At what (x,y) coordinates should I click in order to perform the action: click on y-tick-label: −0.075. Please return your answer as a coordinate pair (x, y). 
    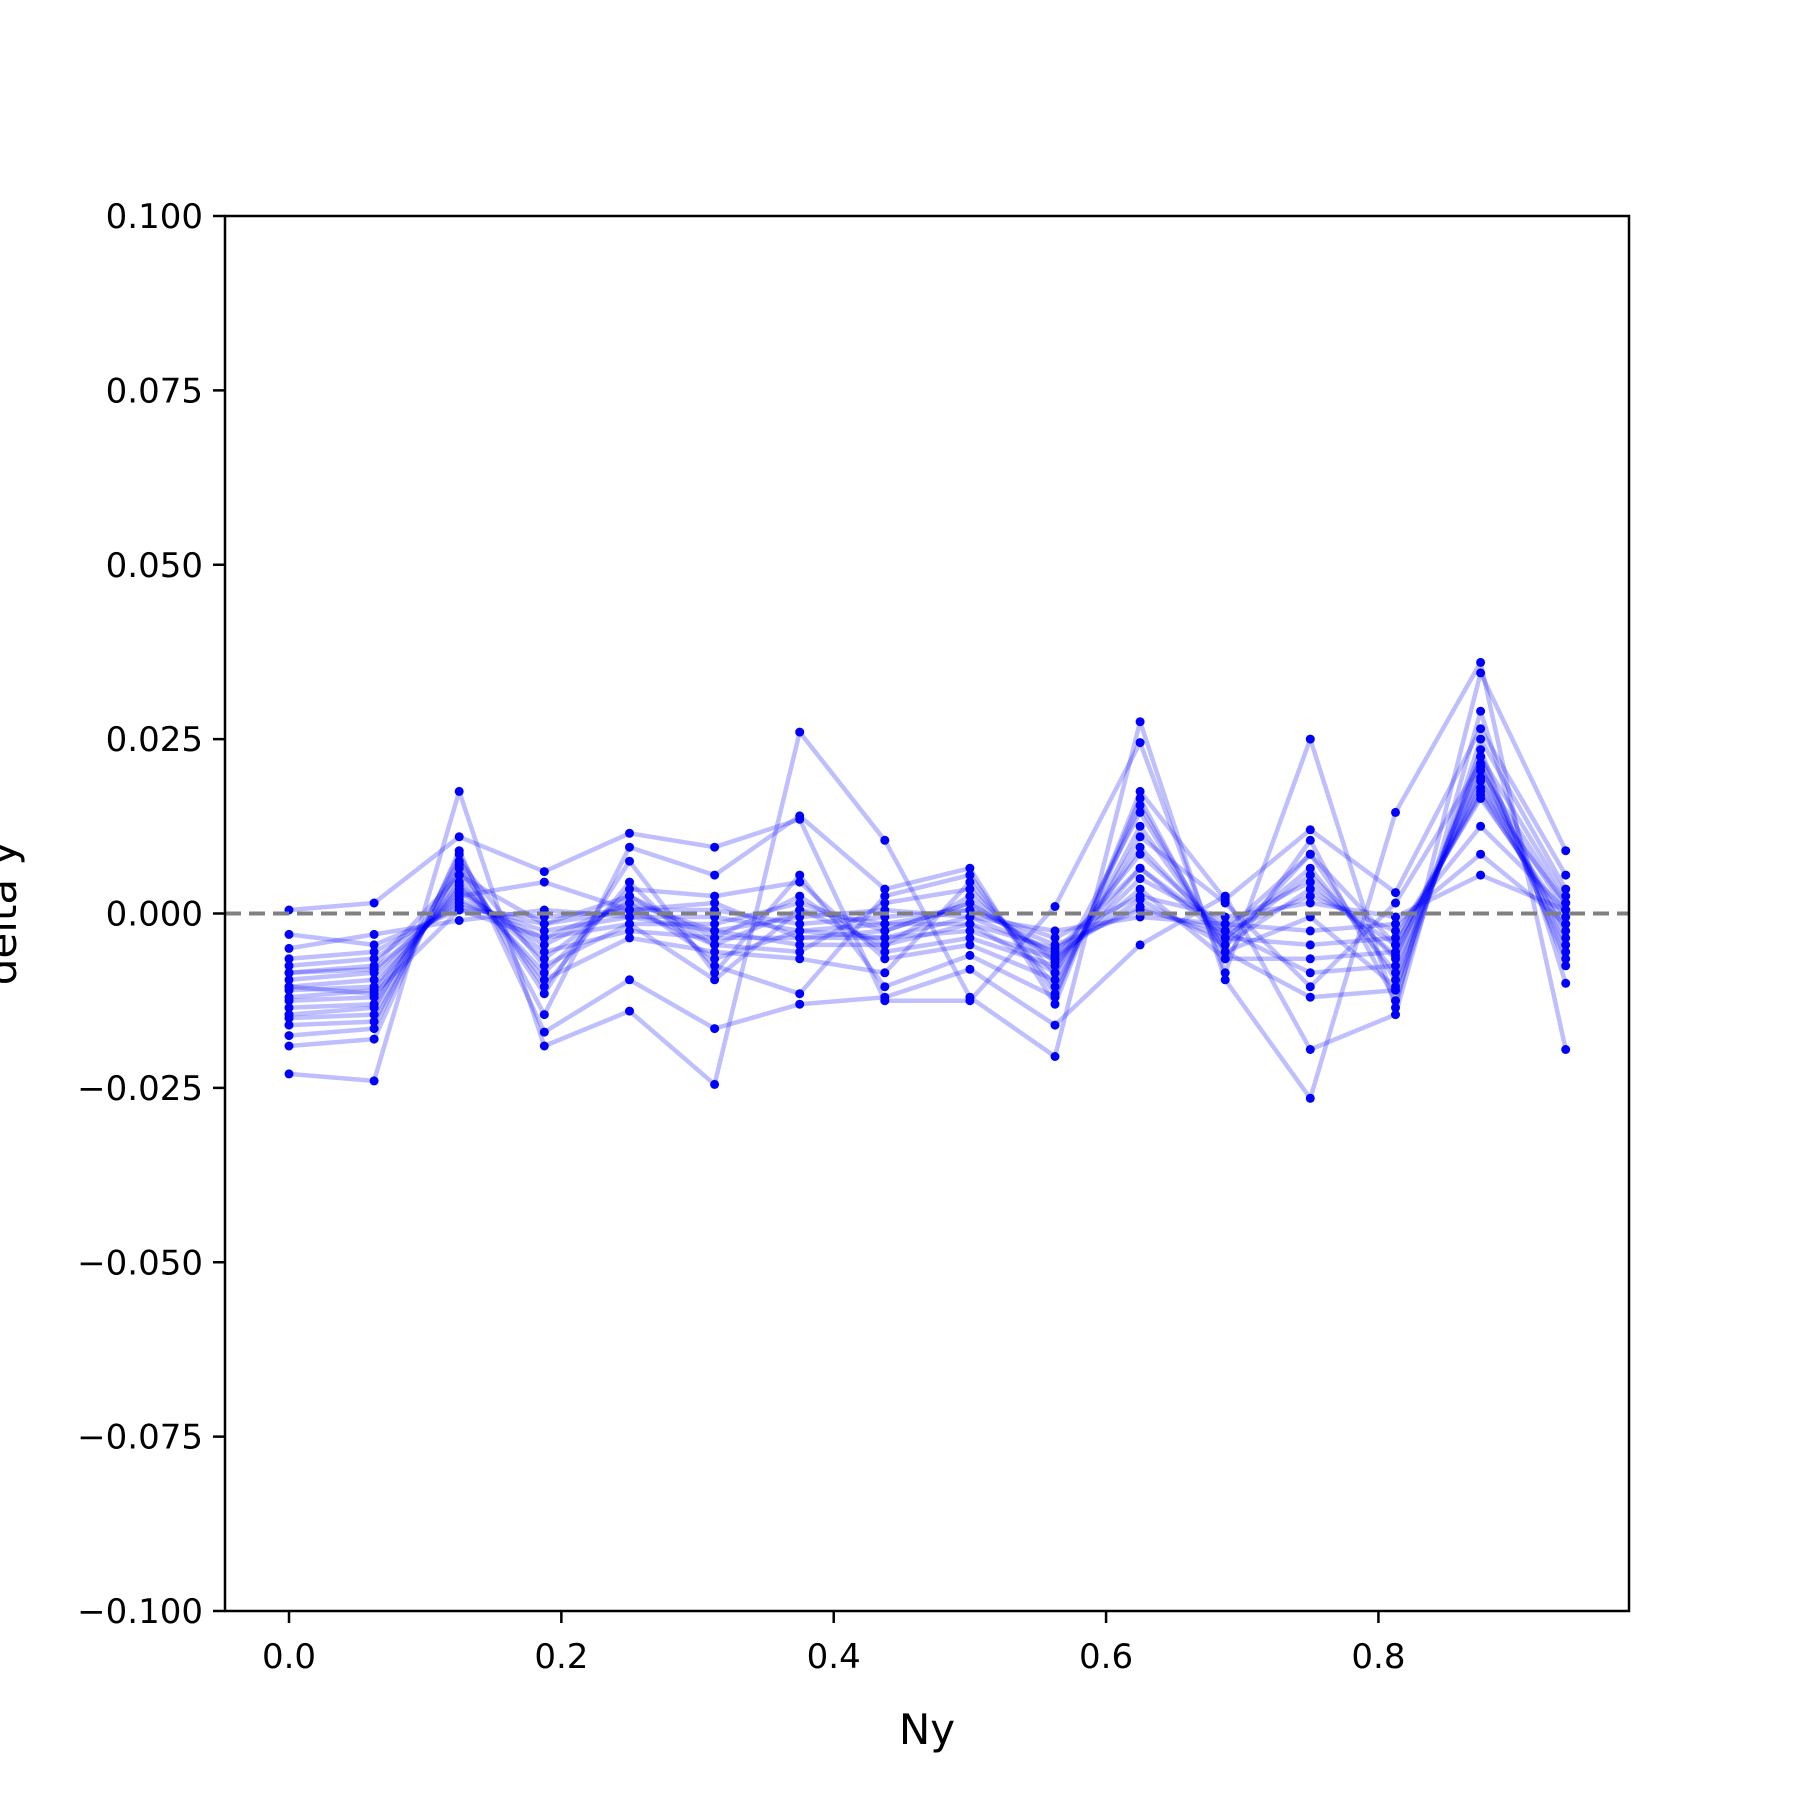
    Looking at the image, I should click on (140, 1438).